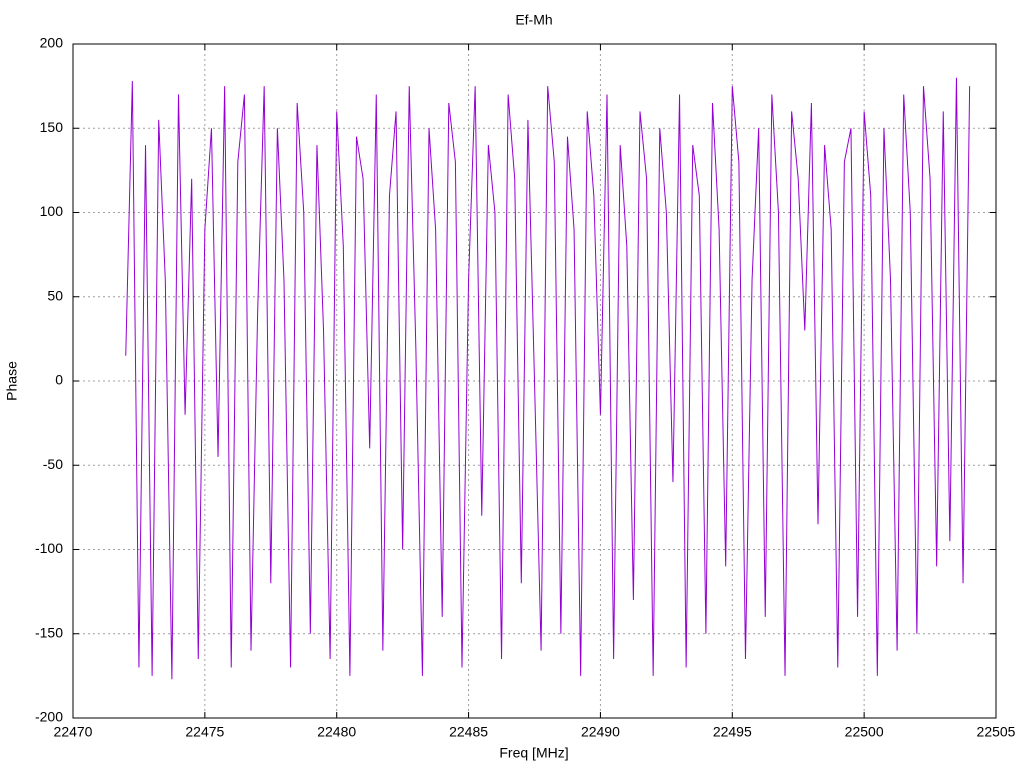 The height and width of the screenshot is (768, 1024). Describe the element at coordinates (49, 548) in the screenshot. I see `y-tick-label: -100` at that location.